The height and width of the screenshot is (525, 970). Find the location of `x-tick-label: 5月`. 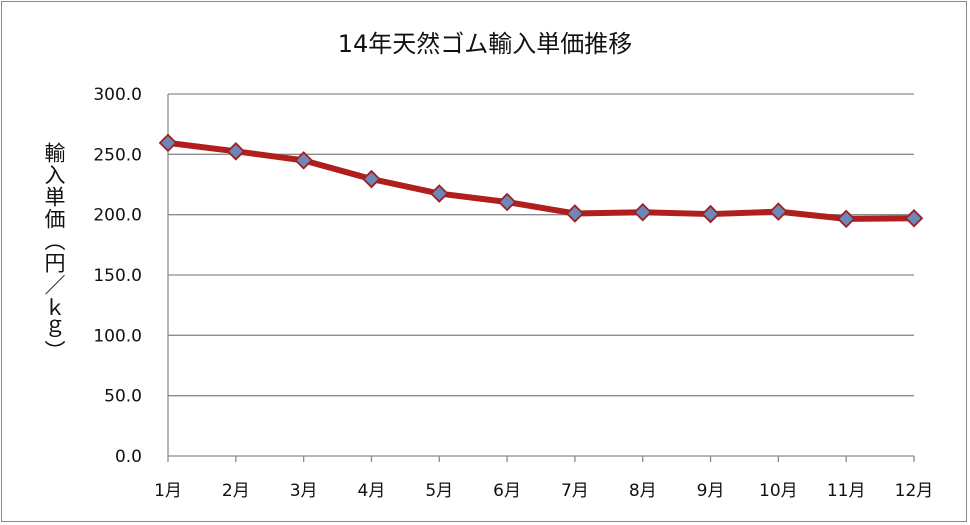

x-tick-label: 5月 is located at coordinates (439, 491).